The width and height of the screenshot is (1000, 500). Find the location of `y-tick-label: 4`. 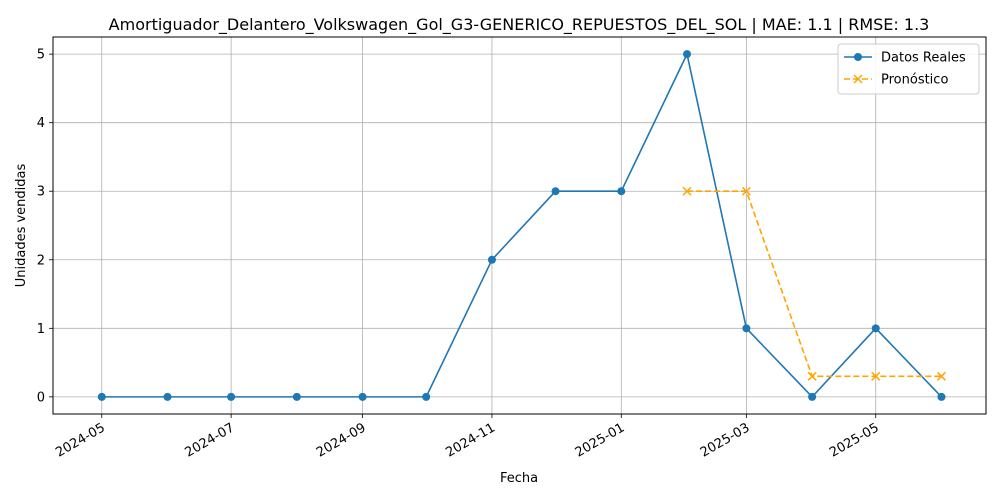

y-tick-label: 4 is located at coordinates (41, 123).